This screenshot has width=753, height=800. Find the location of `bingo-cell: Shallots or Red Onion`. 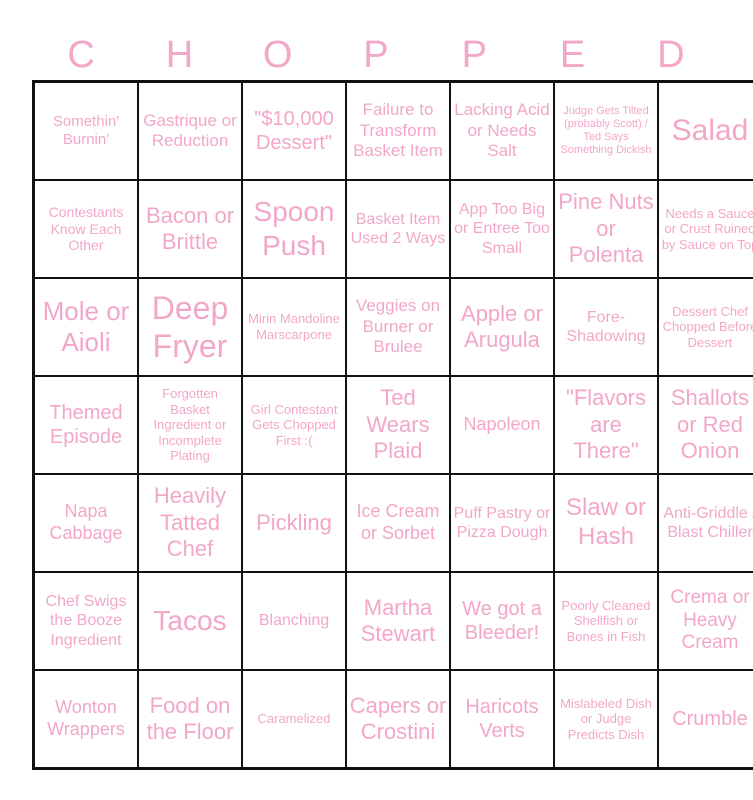

bingo-cell: Shallots or Red Onion is located at coordinates (705, 425).